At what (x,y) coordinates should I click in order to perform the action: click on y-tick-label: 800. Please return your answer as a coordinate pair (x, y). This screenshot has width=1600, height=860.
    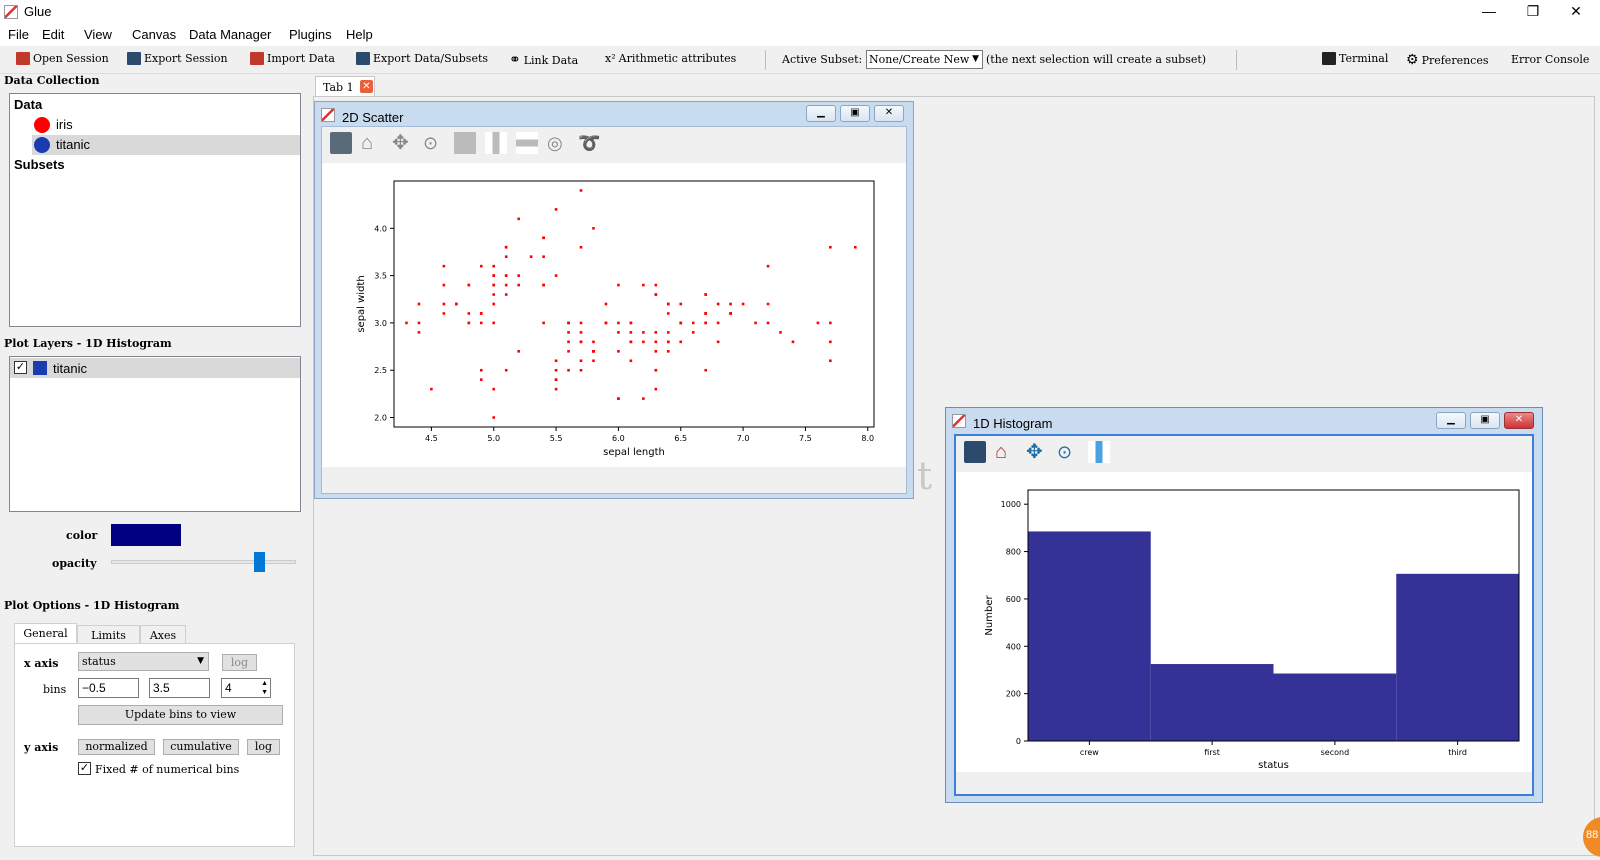
    Looking at the image, I should click on (1013, 552).